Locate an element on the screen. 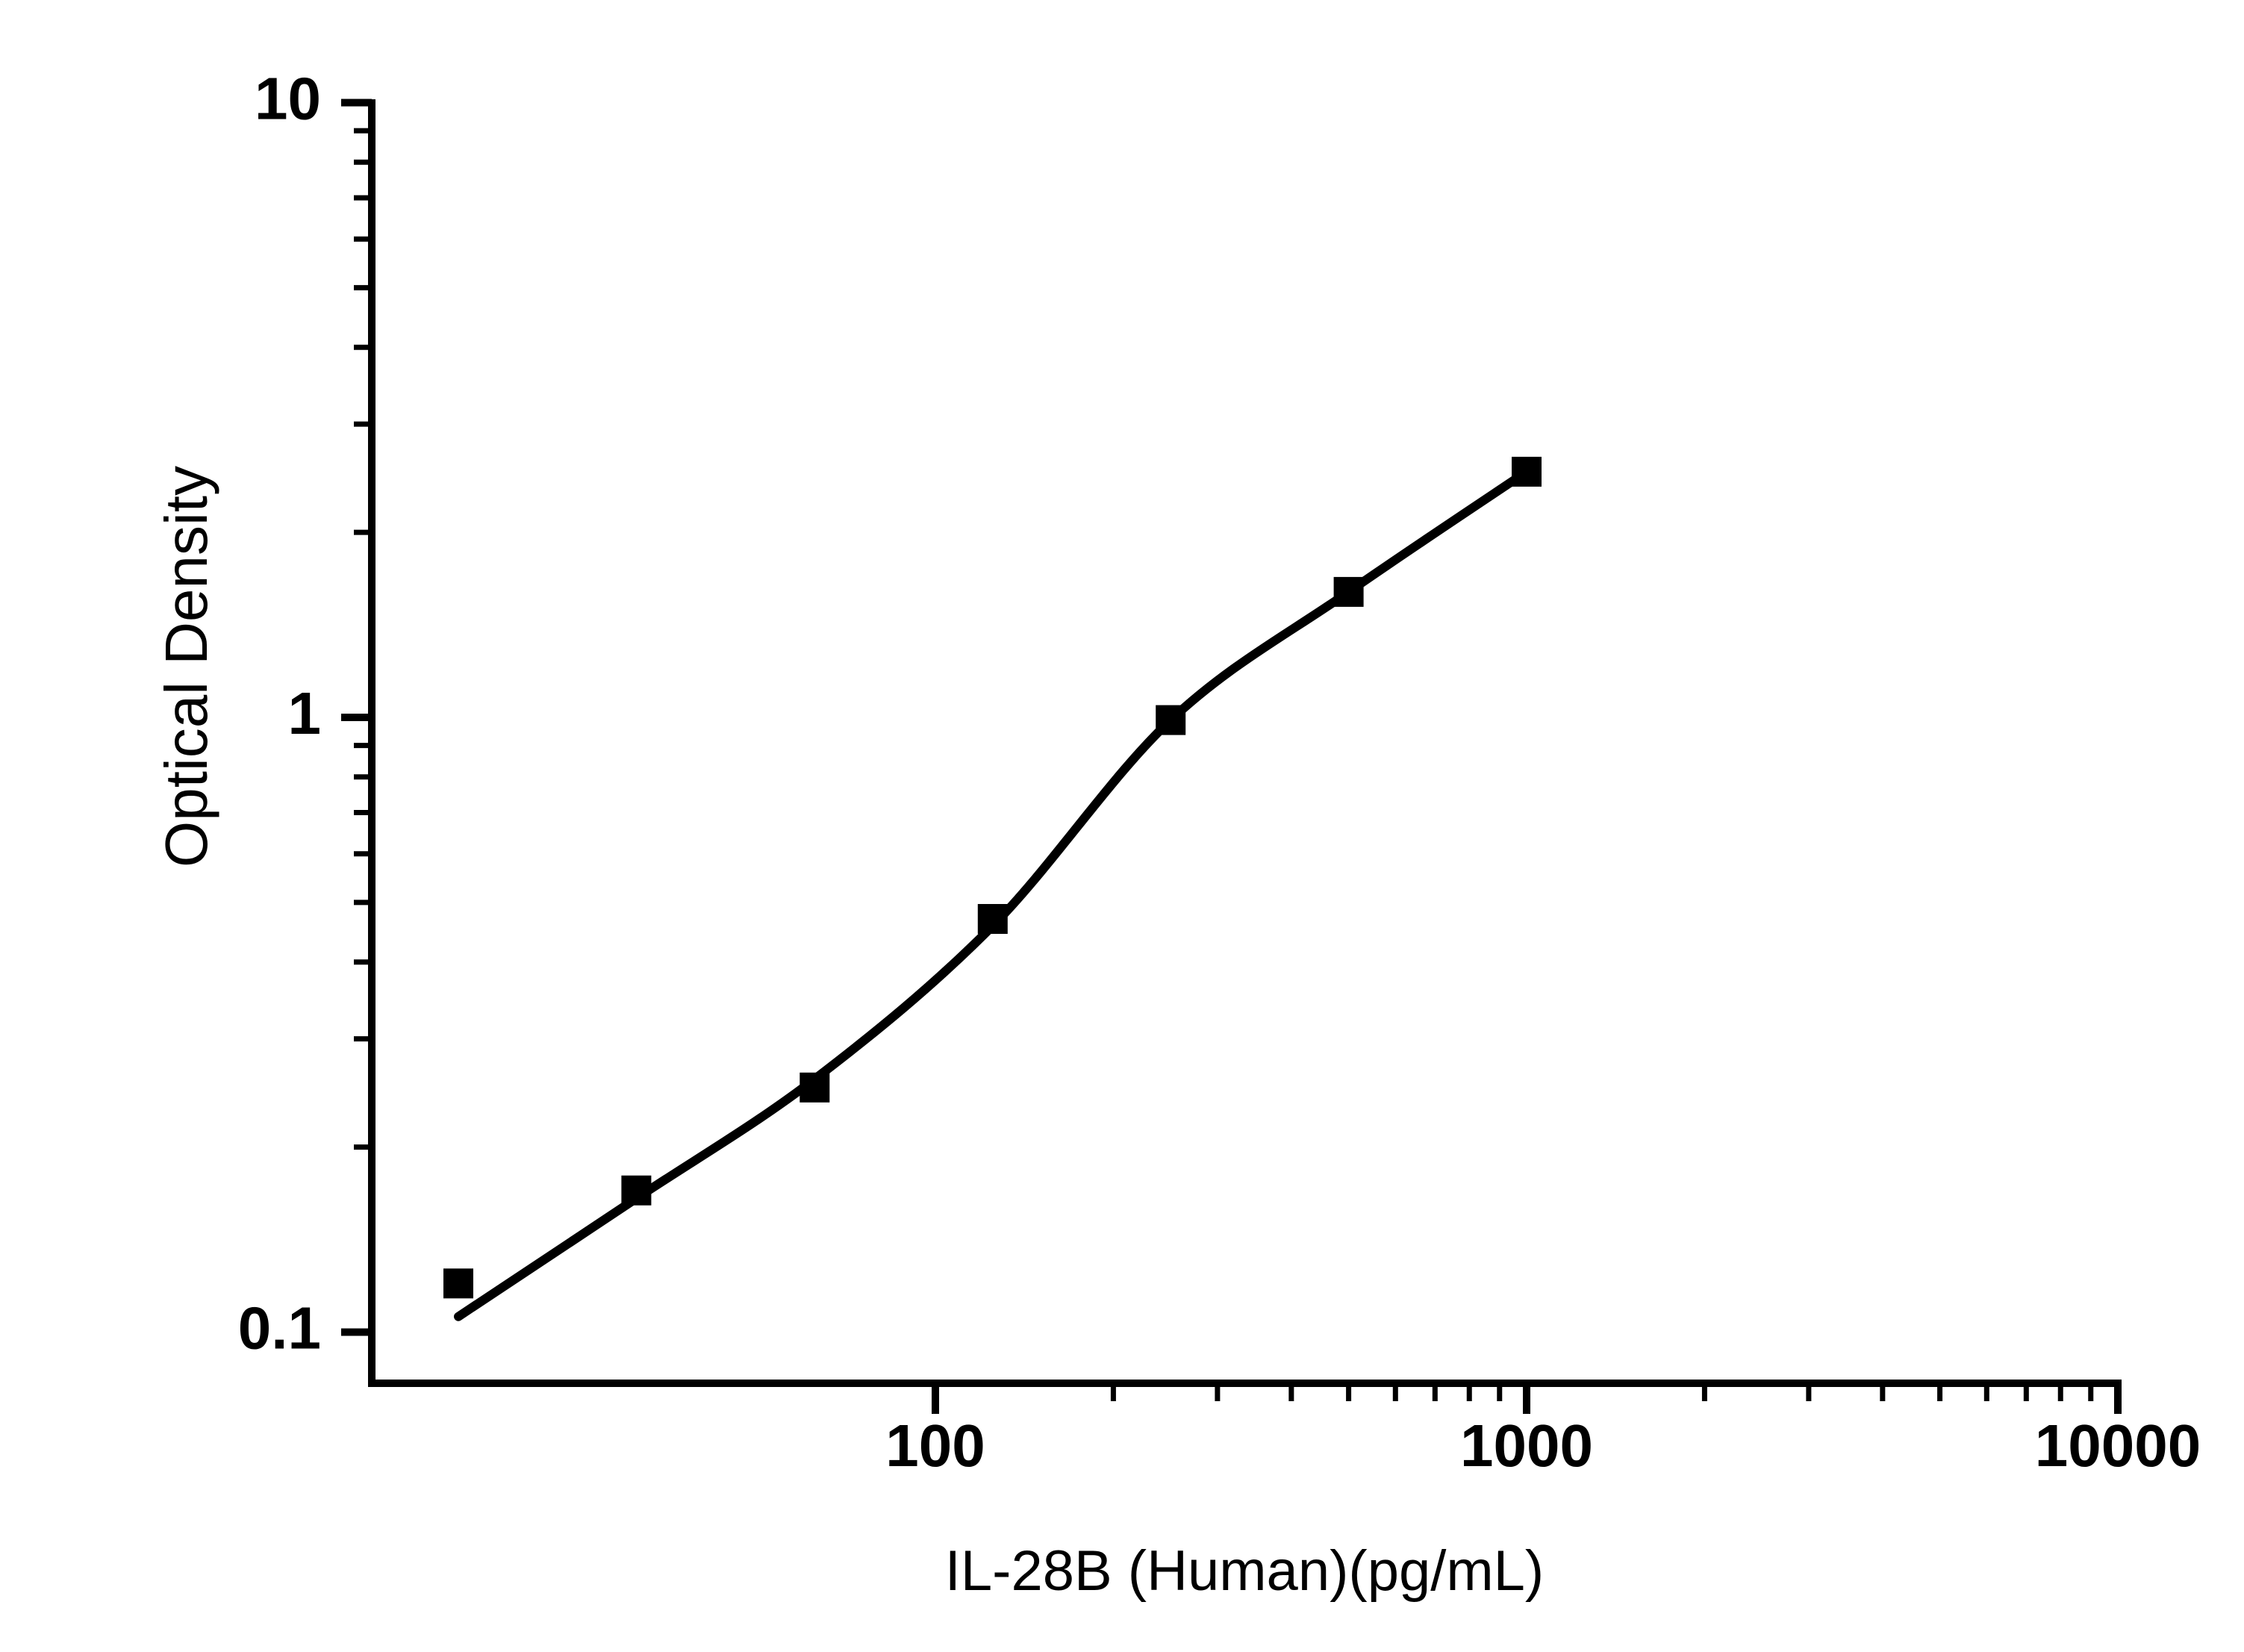 The width and height of the screenshot is (2244, 1652). y-axis-title: Optical Density is located at coordinates (186, 667).